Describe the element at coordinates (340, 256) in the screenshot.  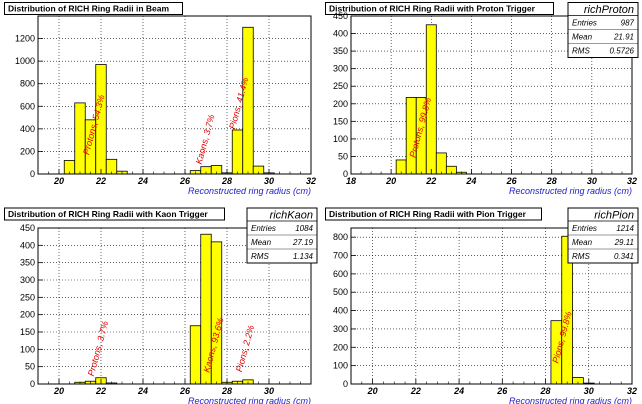
I see `y-tick-label: 700` at that location.